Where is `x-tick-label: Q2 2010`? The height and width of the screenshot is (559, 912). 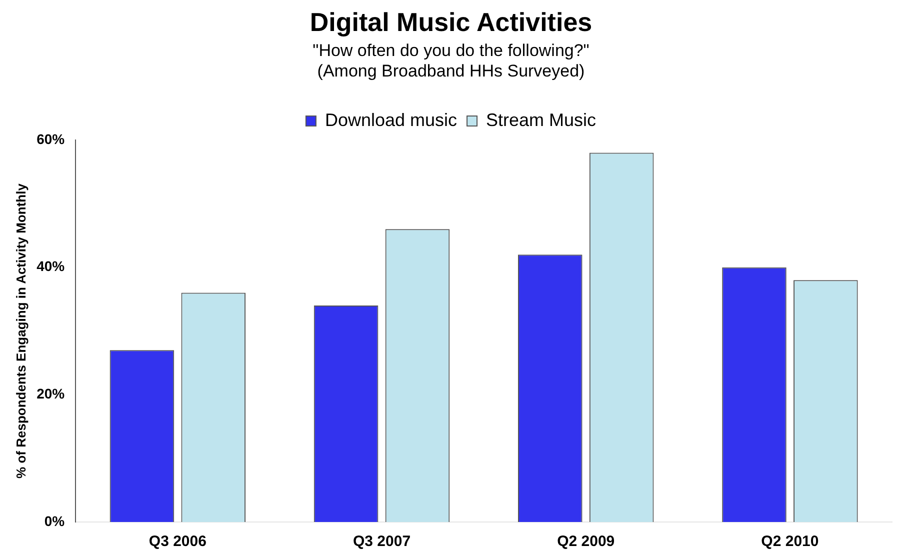
x-tick-label: Q2 2010 is located at coordinates (790, 541).